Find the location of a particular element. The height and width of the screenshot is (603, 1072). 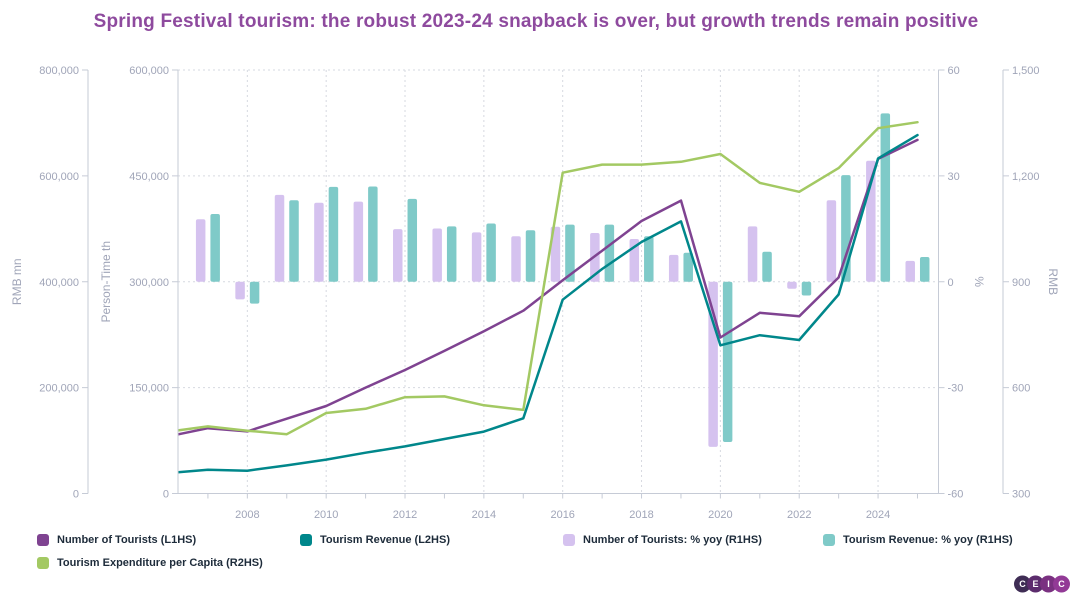

logo-circle-c0: C is located at coordinates (1022, 584).